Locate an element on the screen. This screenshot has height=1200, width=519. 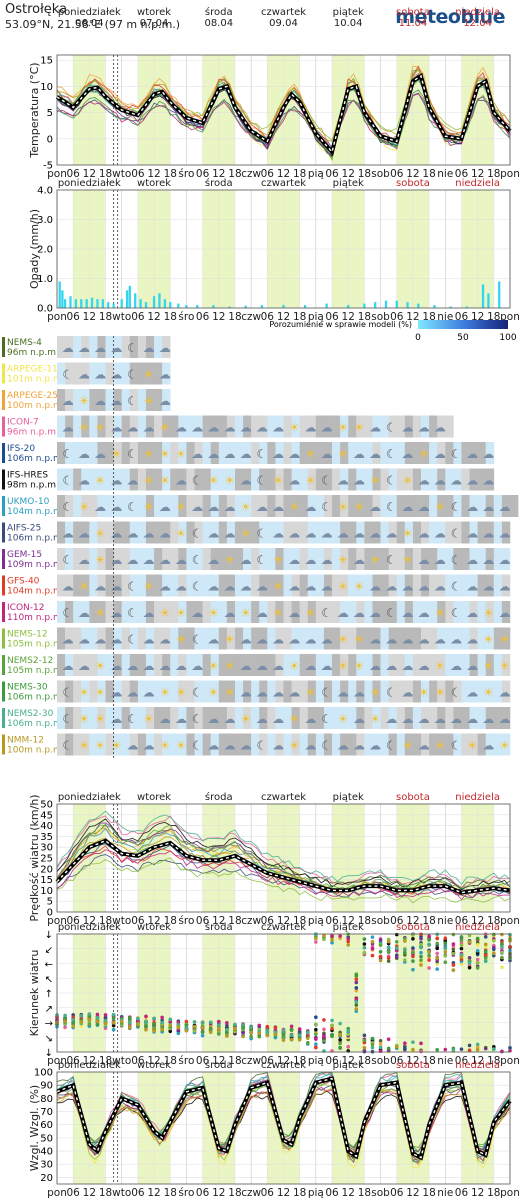
wind-day-name: wtorek is located at coordinates (154, 797).